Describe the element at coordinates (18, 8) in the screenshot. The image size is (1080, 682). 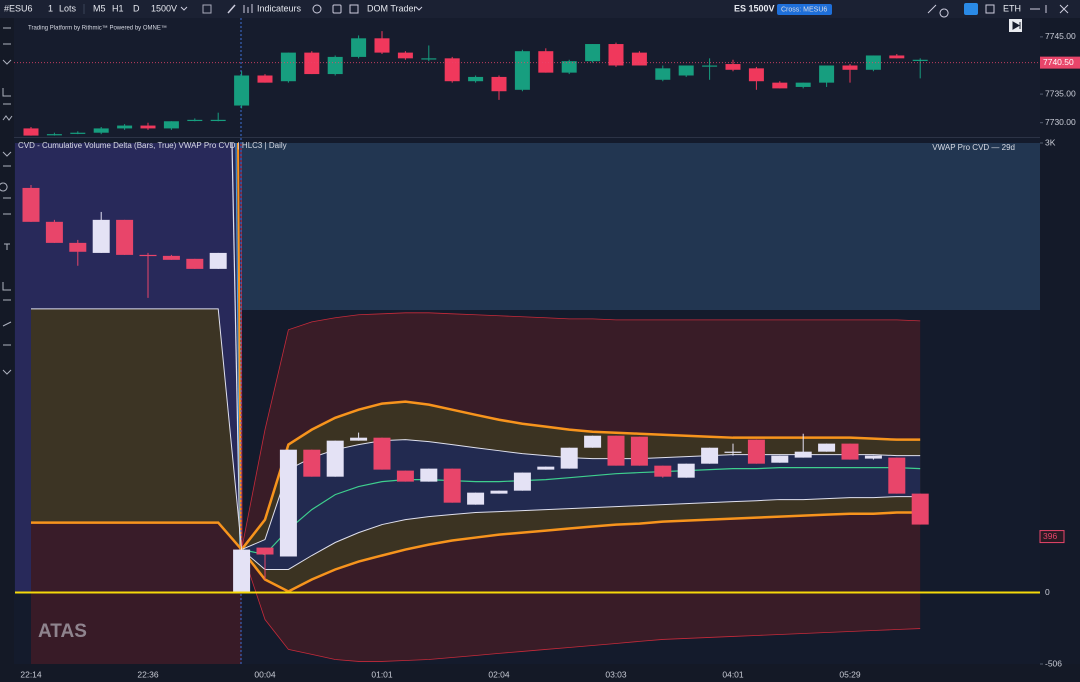
I see `symbol: #ESU6` at that location.